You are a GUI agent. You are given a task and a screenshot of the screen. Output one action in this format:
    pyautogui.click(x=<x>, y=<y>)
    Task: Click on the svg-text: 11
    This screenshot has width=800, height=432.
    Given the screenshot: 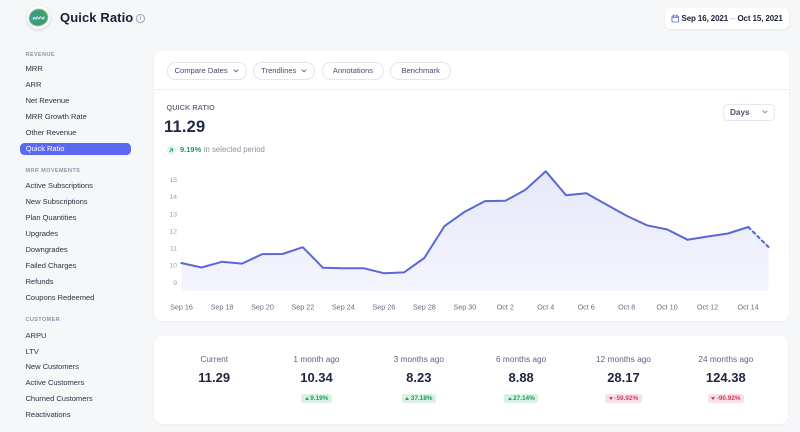 What is the action you would take?
    pyautogui.click(x=172, y=249)
    